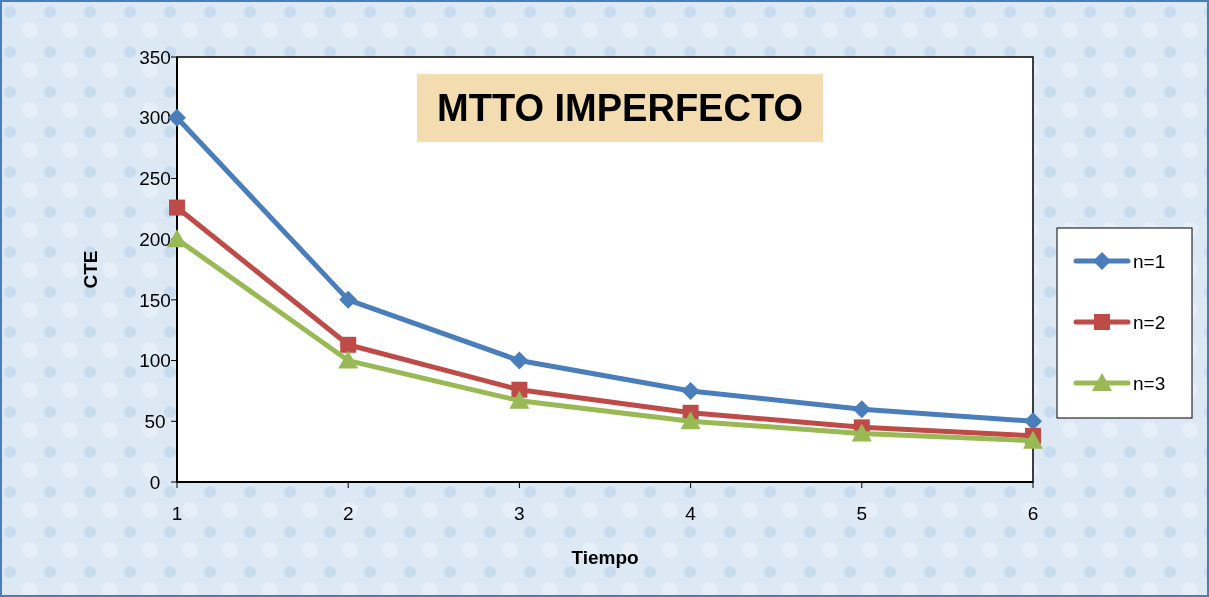 This screenshot has width=1209, height=597. I want to click on y-tick-label: 150, so click(155, 300).